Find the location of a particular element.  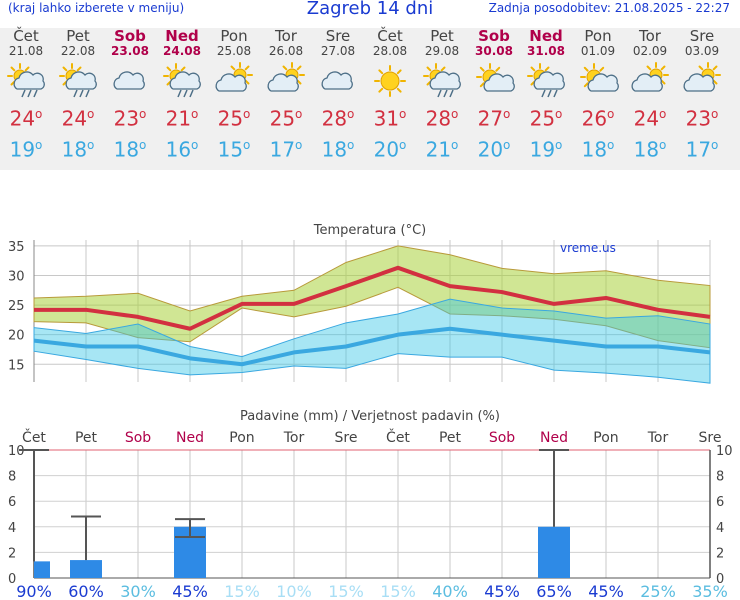

y-tick-label: 20 is located at coordinates (16, 336).